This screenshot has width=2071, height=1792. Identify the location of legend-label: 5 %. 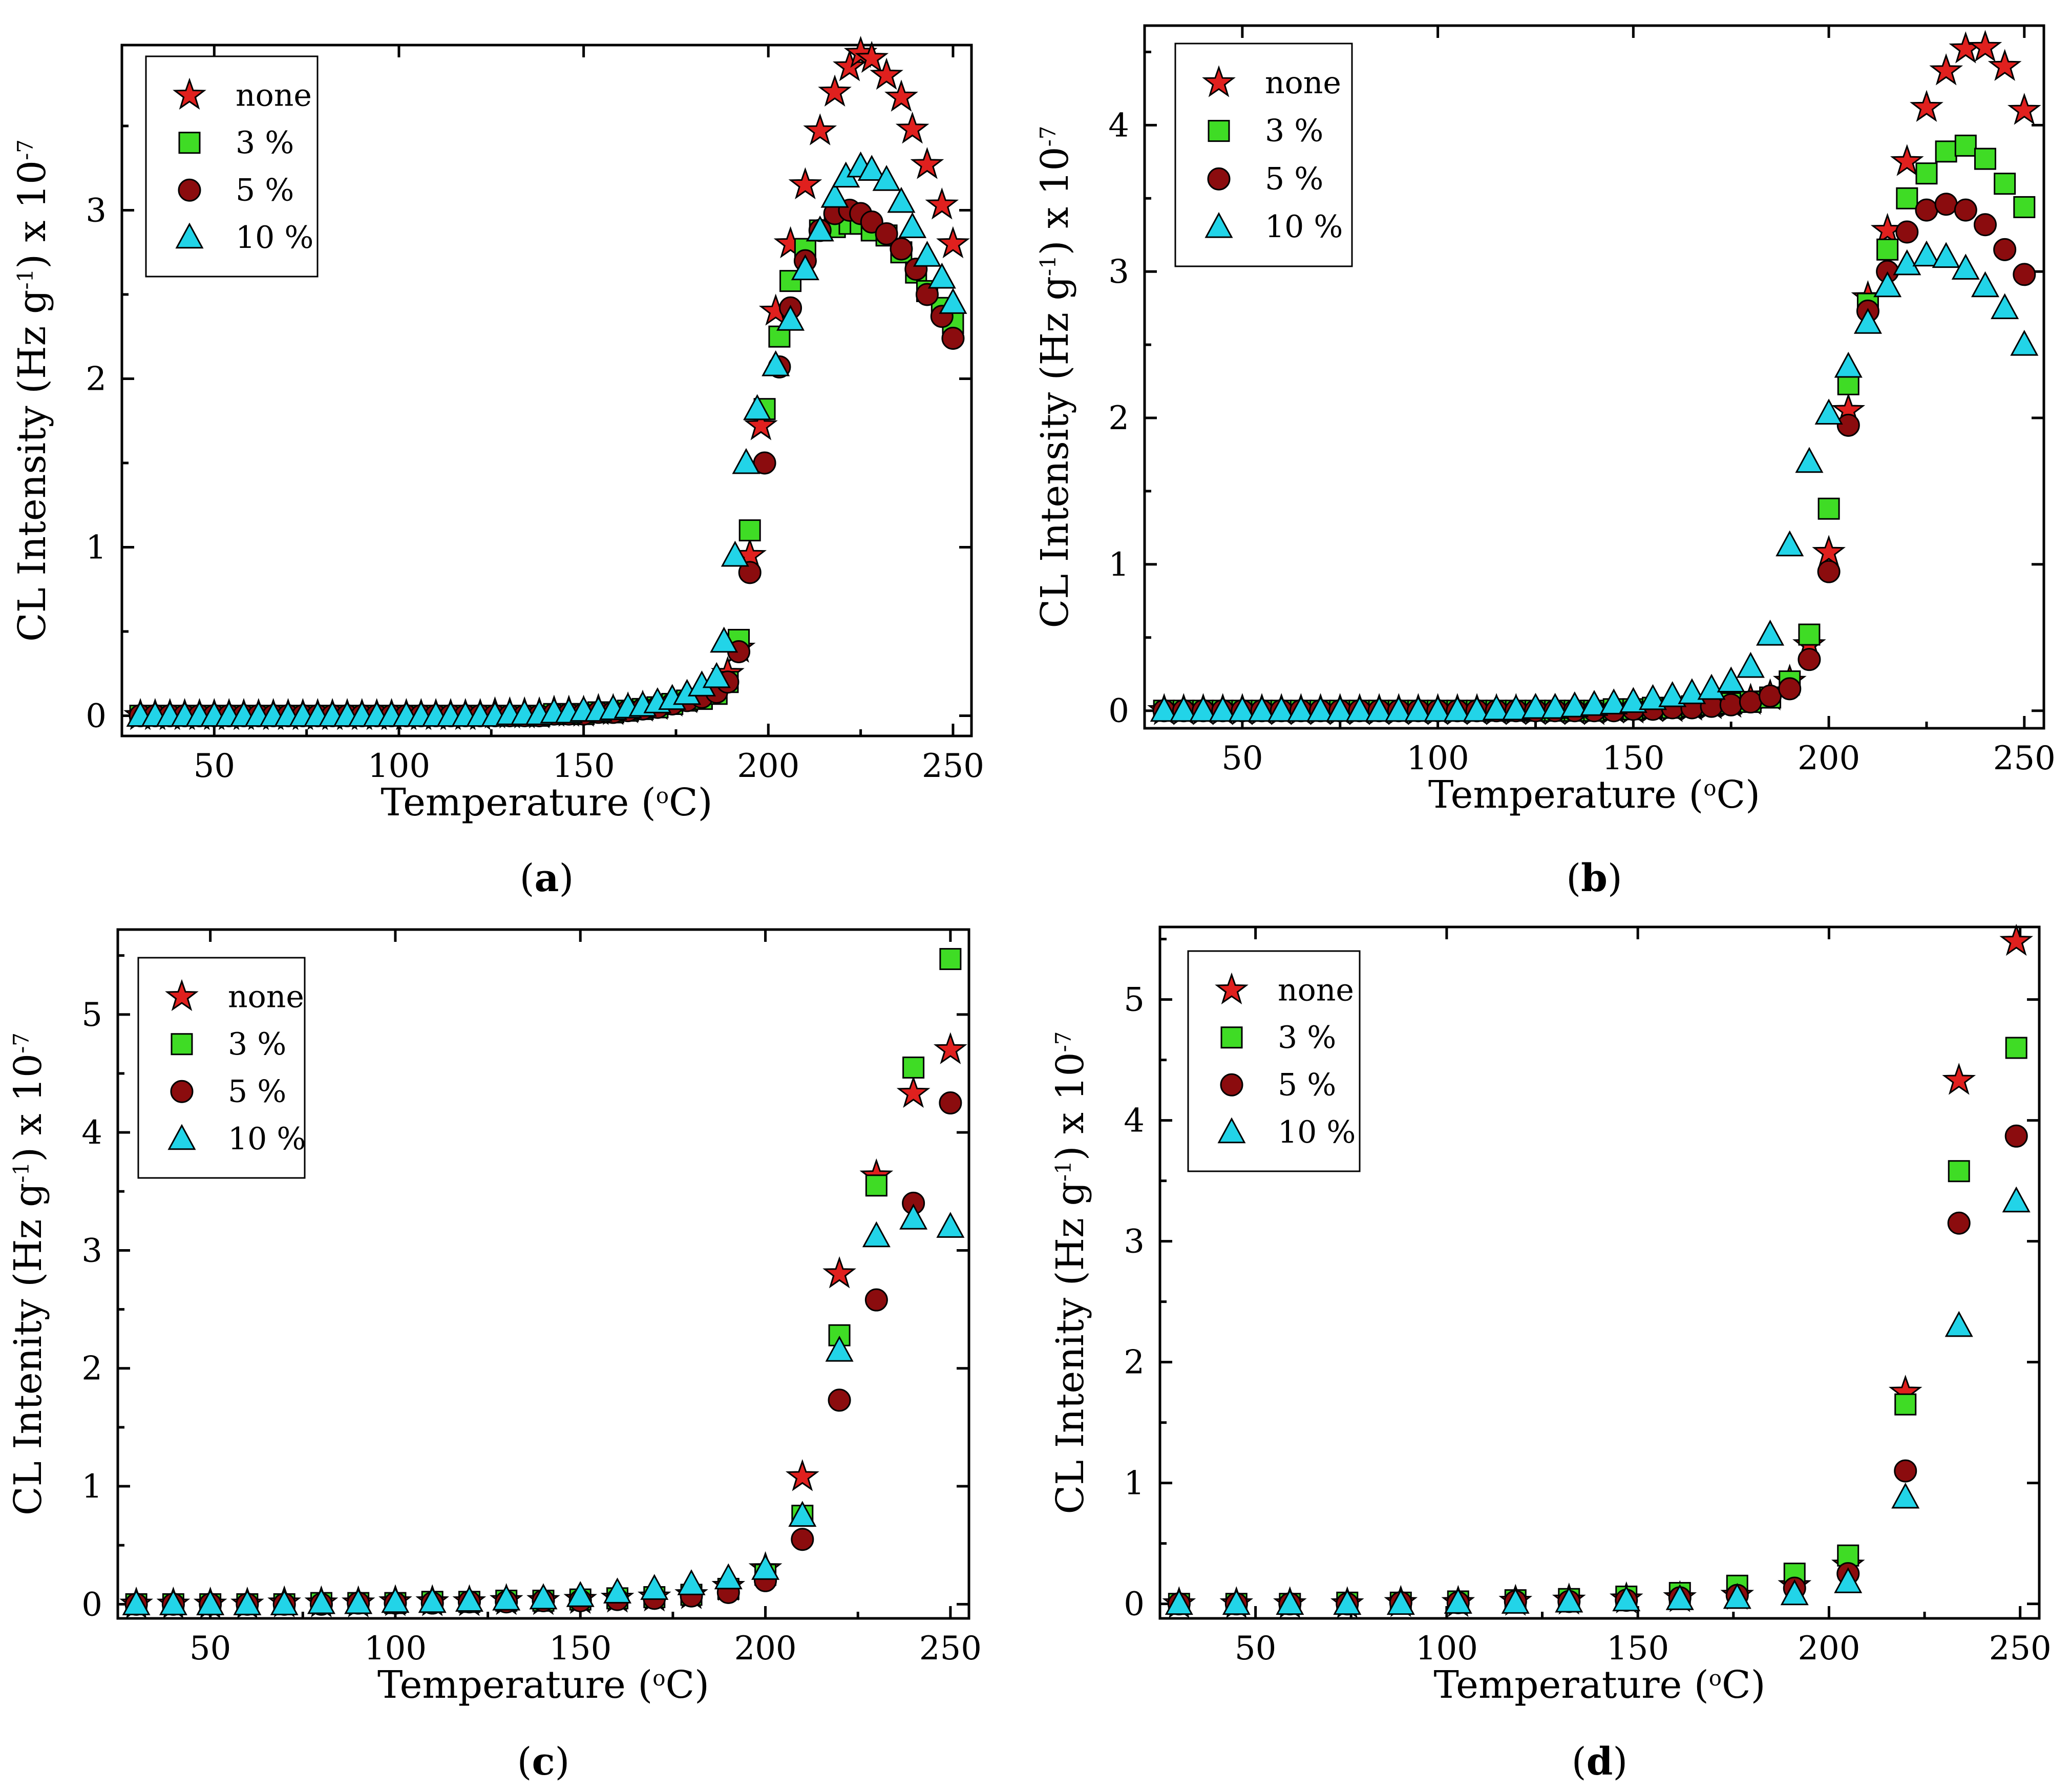
(1307, 1085).